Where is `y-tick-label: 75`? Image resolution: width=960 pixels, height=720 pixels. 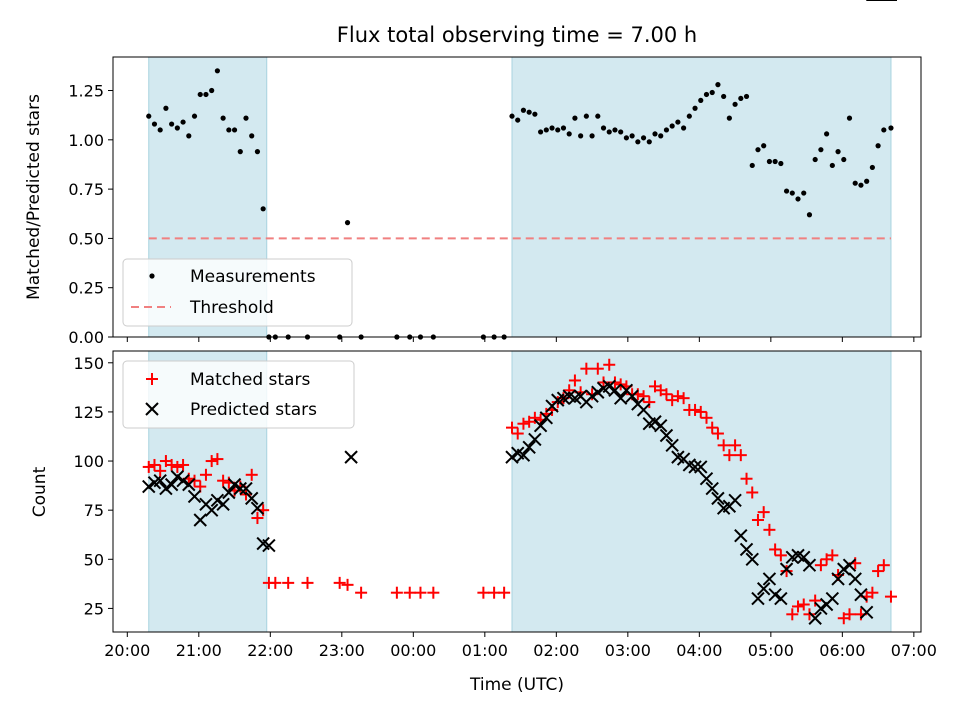
y-tick-label: 75 is located at coordinates (94, 510).